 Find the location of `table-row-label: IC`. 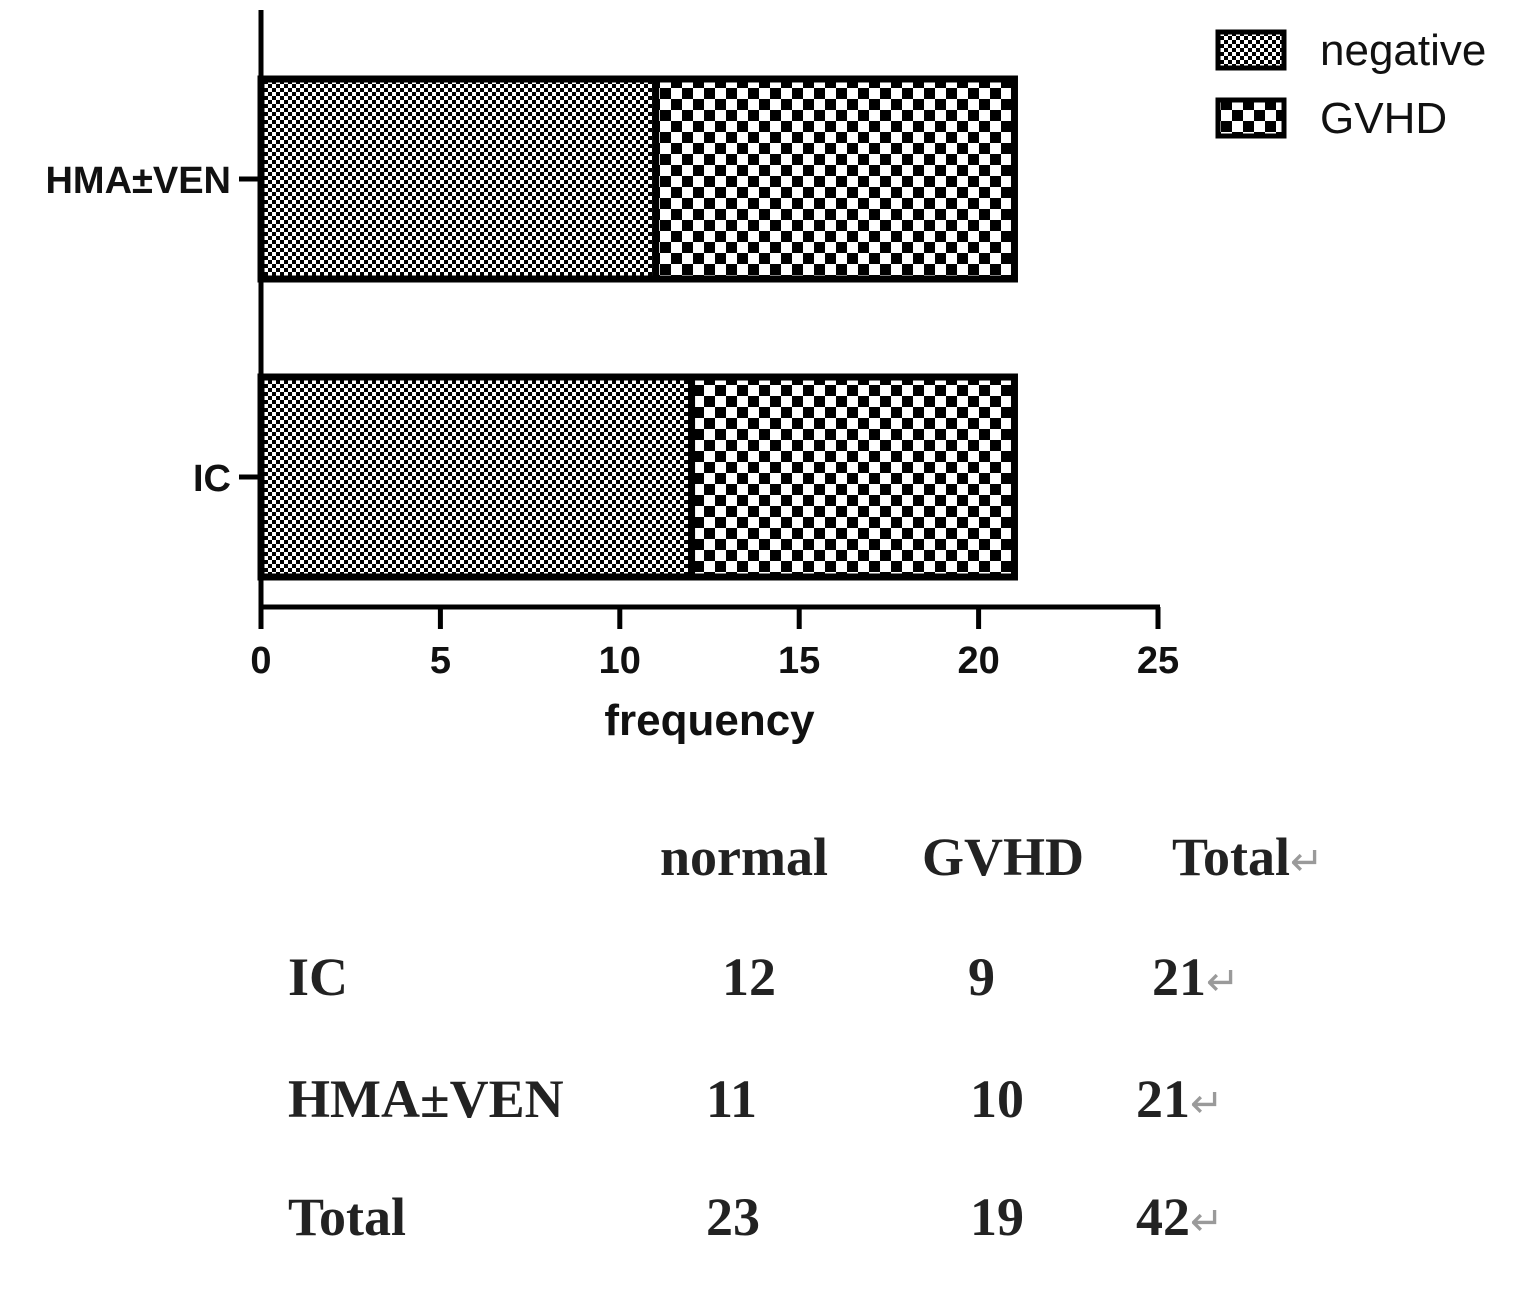

table-row-label: IC is located at coordinates (318, 977).